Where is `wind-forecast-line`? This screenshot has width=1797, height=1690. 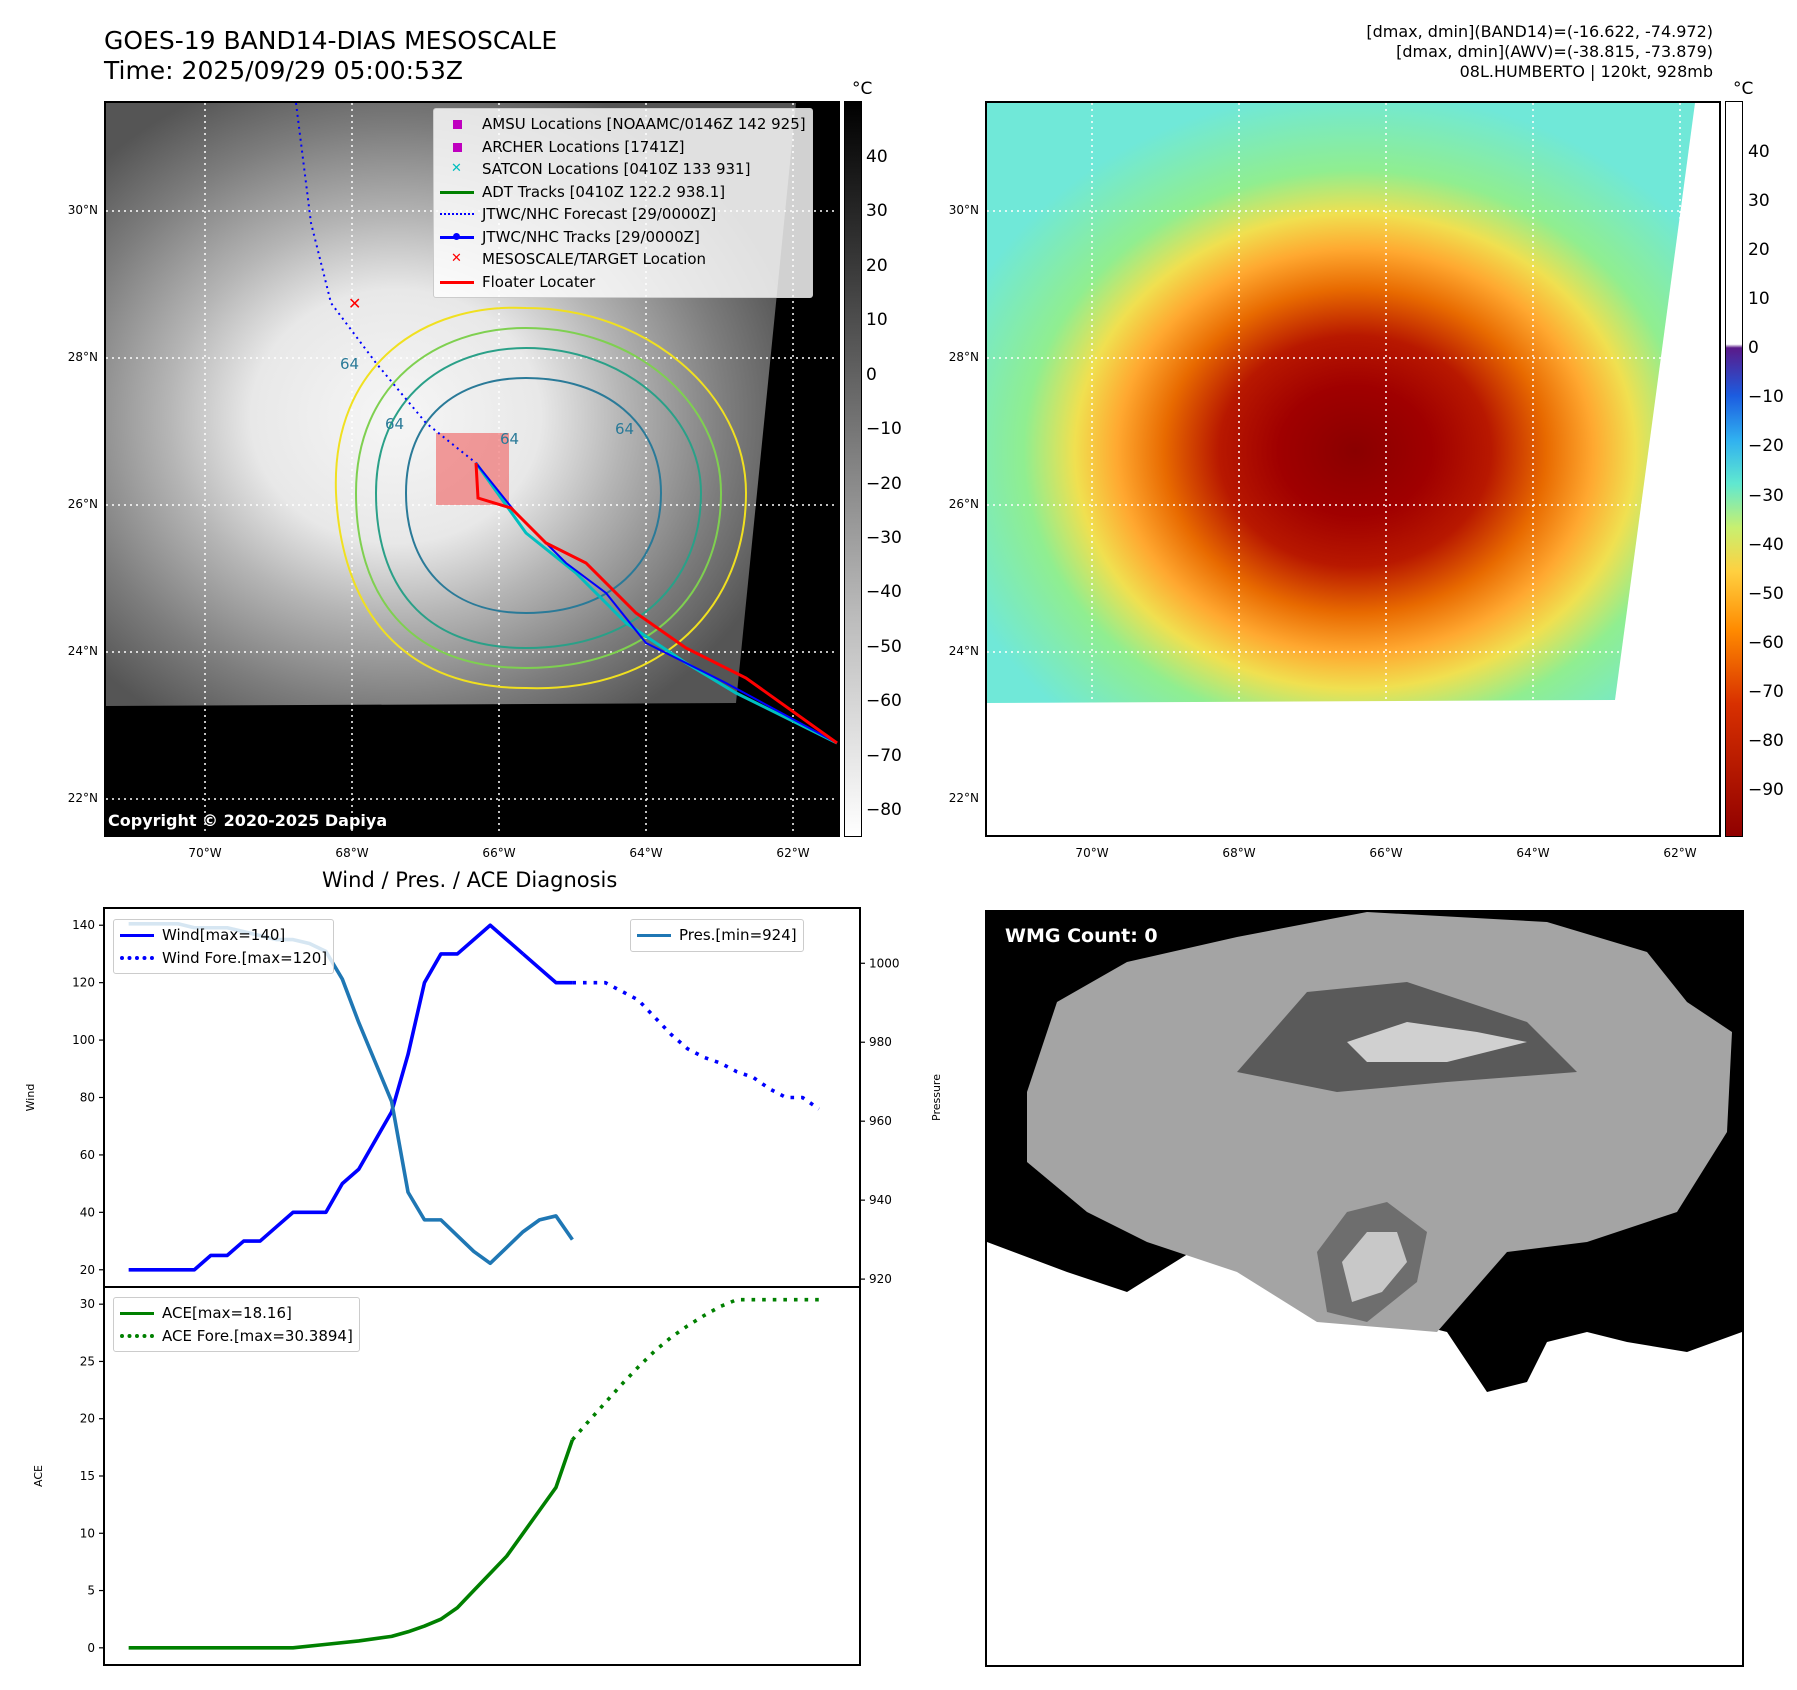
wind-forecast-line is located at coordinates (696, 1045).